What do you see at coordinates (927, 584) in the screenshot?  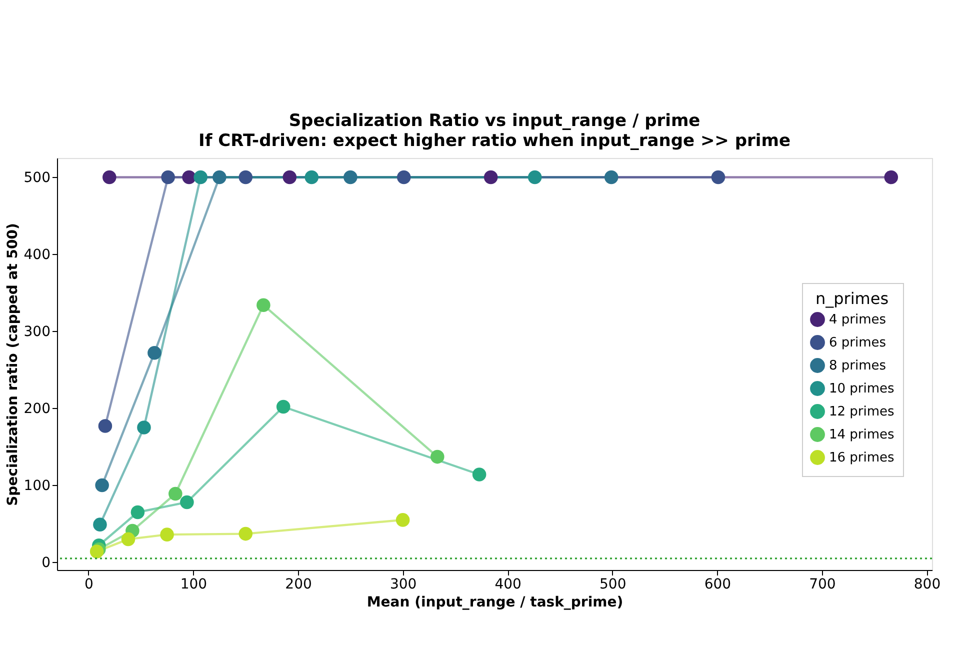 I see `x-tick-label: 800` at bounding box center [927, 584].